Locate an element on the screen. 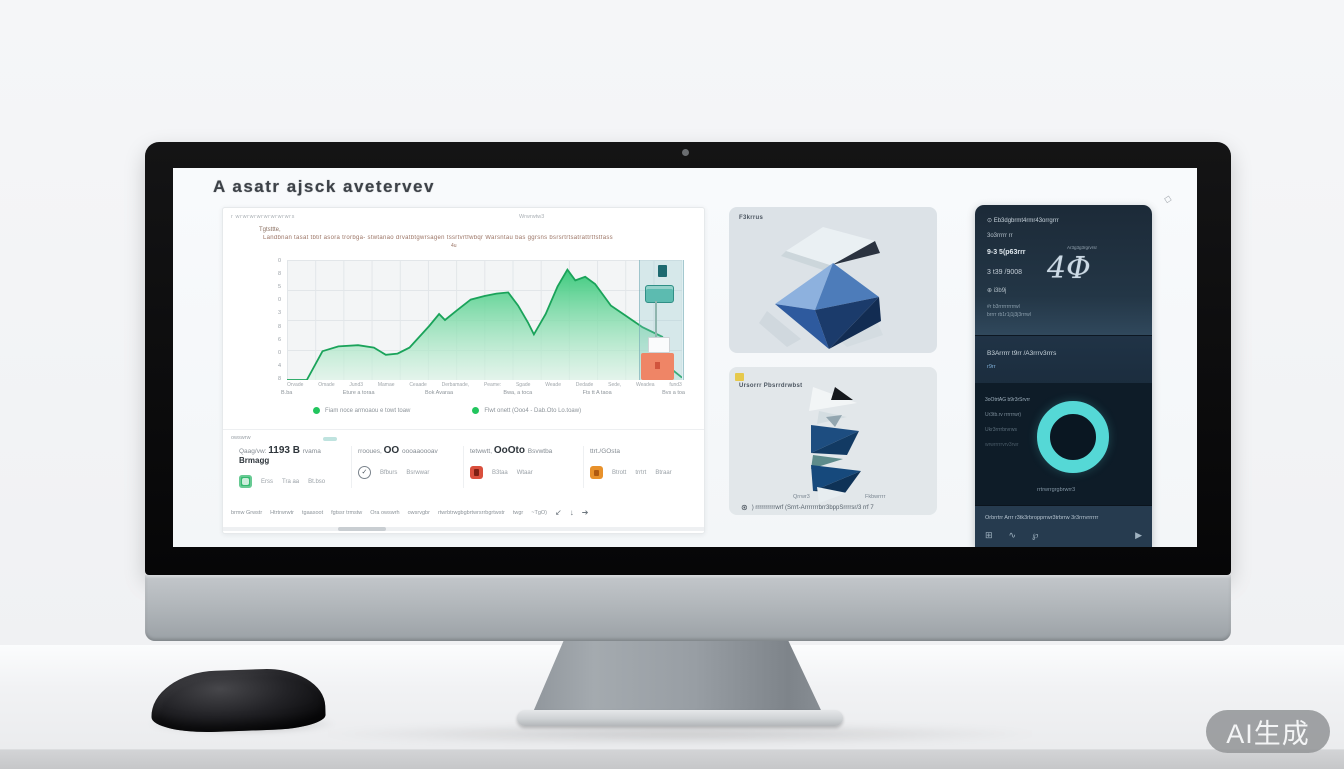 This screenshot has width=1344, height=769. x-tick-label: Sede, is located at coordinates (615, 385).